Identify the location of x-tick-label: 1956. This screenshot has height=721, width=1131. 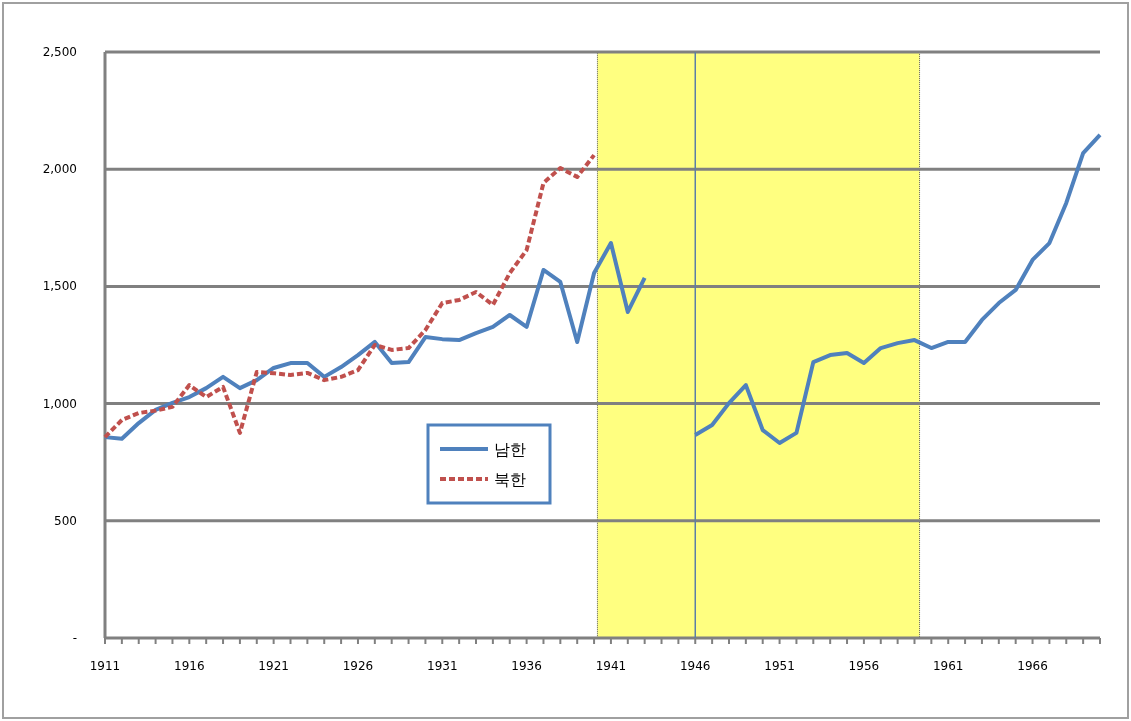
(864, 666).